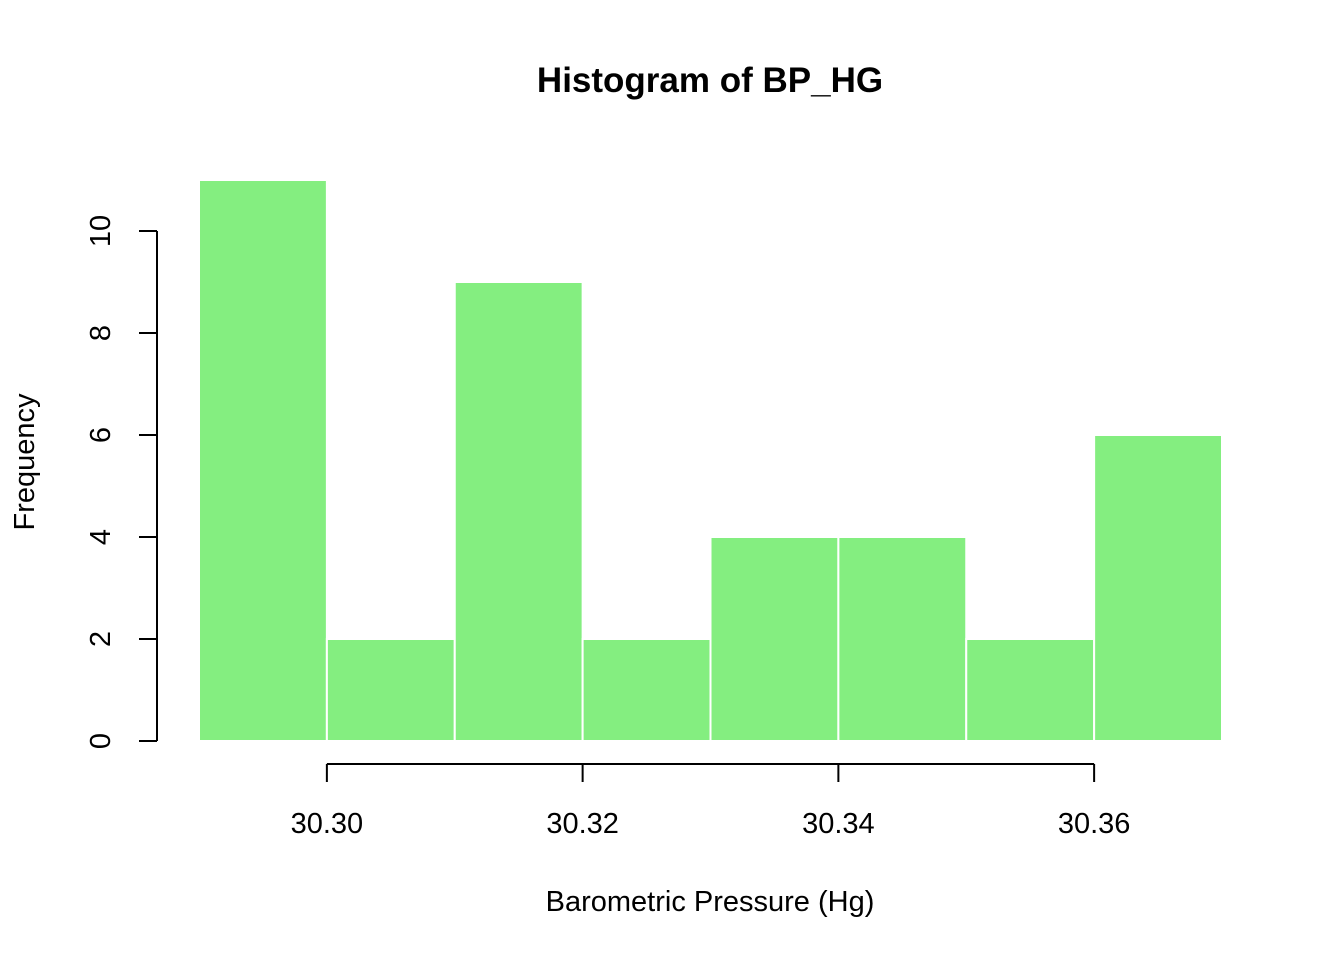  Describe the element at coordinates (101, 537) in the screenshot. I see `y-tick-label: 4` at that location.